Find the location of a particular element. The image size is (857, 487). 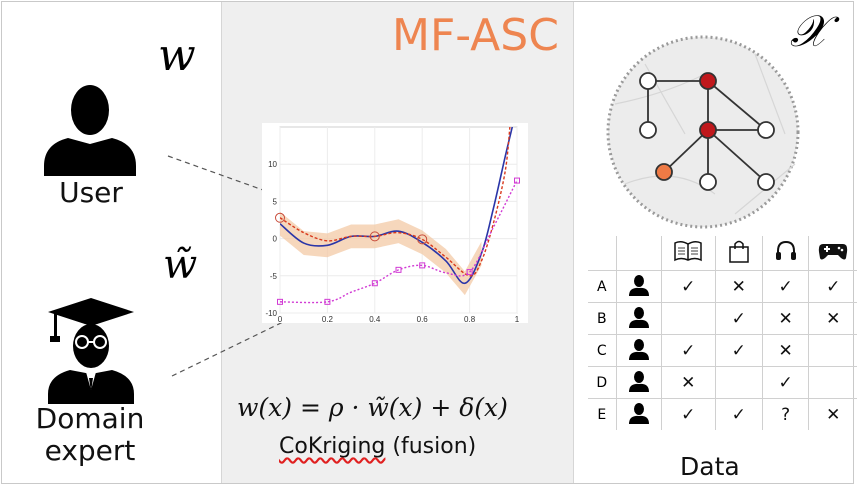

right-divider is located at coordinates (573, 242).